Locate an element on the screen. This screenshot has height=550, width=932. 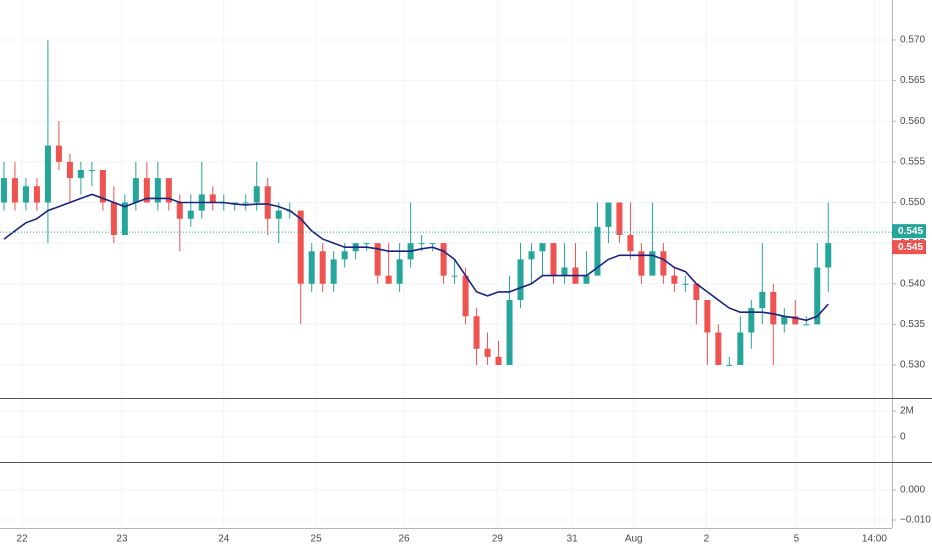
y-tick-label: 0.540 is located at coordinates (912, 283).